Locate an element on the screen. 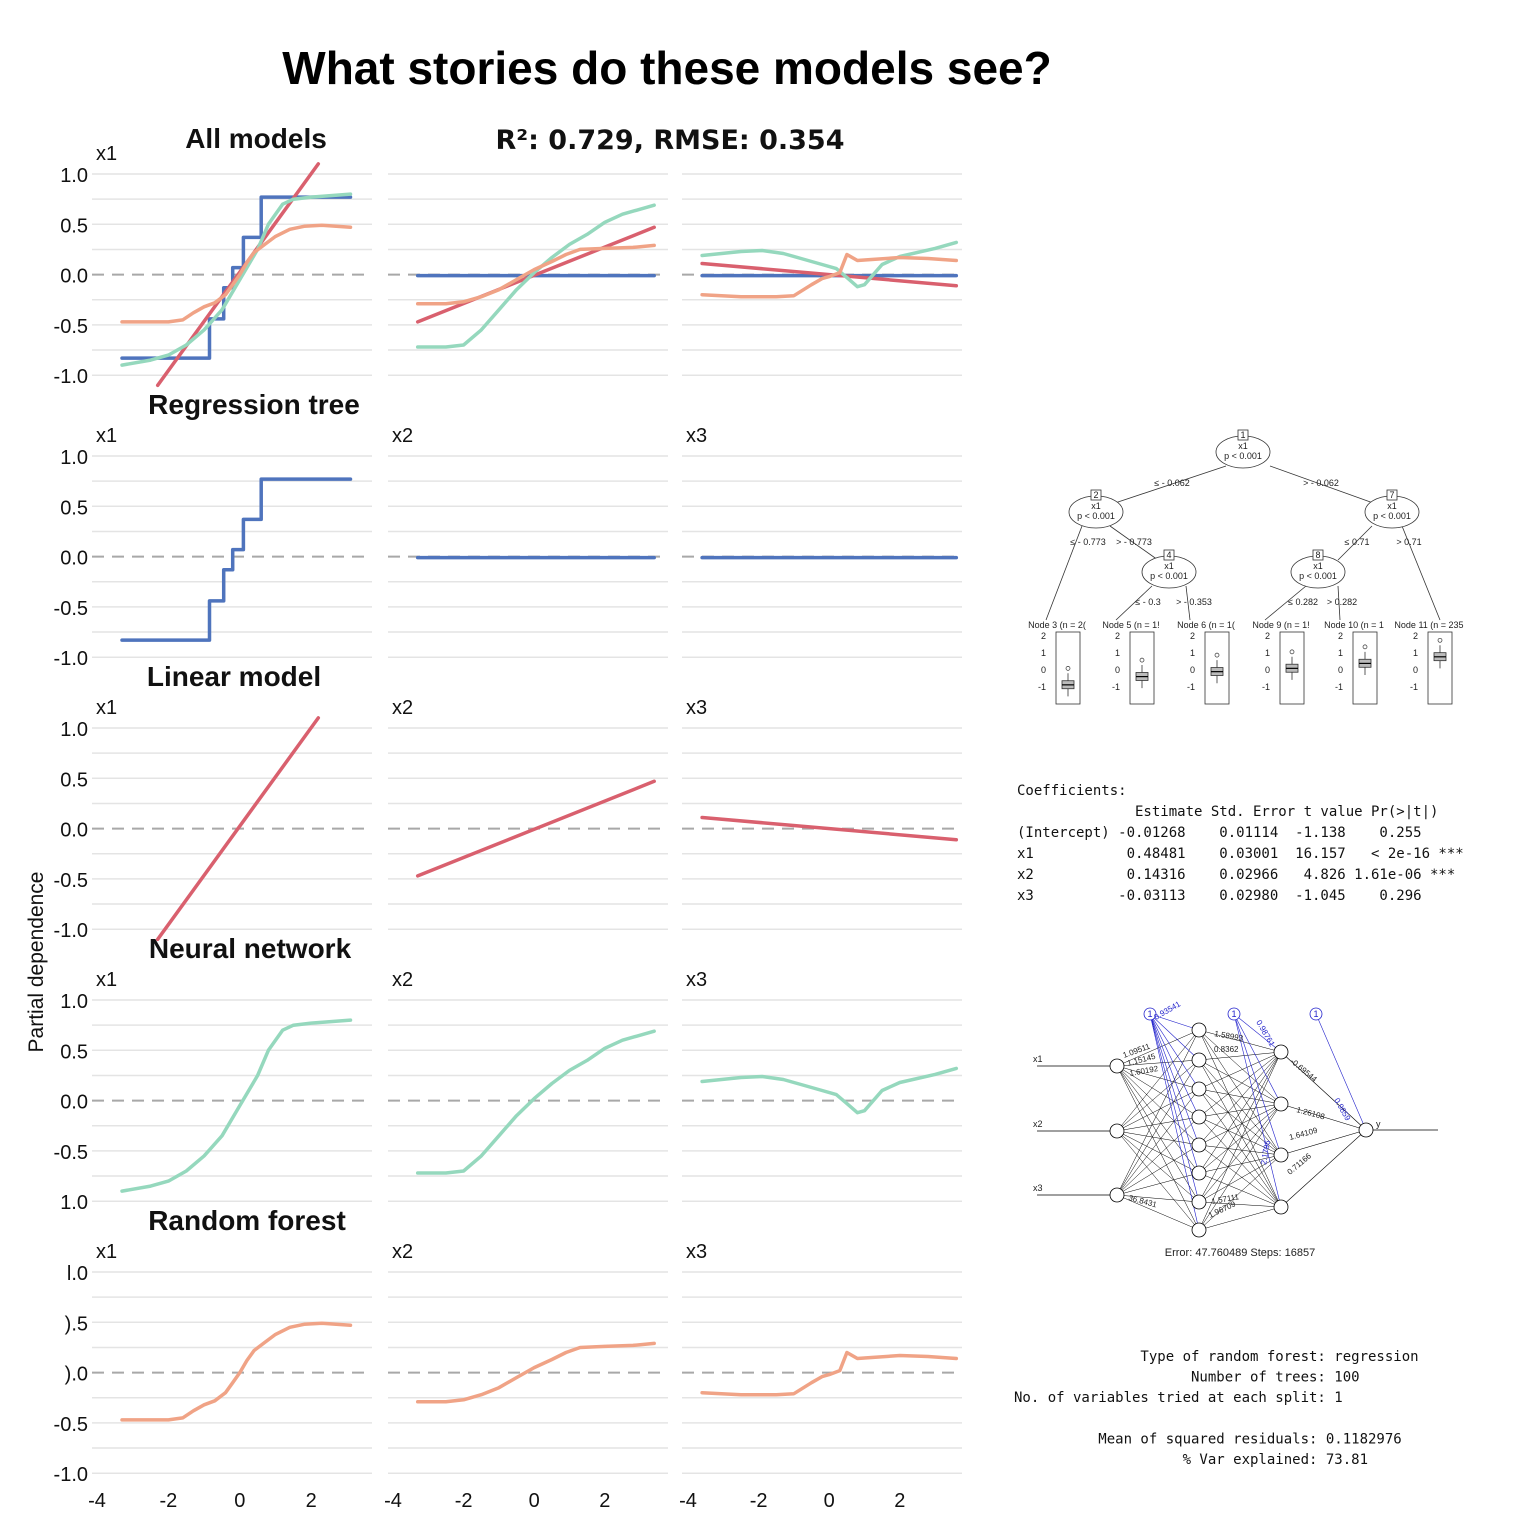  panel-row-4: Neural network 1.0 0.5 0.0 -0.5 1.0 x1 x2 x3 is located at coordinates (508, 1073).